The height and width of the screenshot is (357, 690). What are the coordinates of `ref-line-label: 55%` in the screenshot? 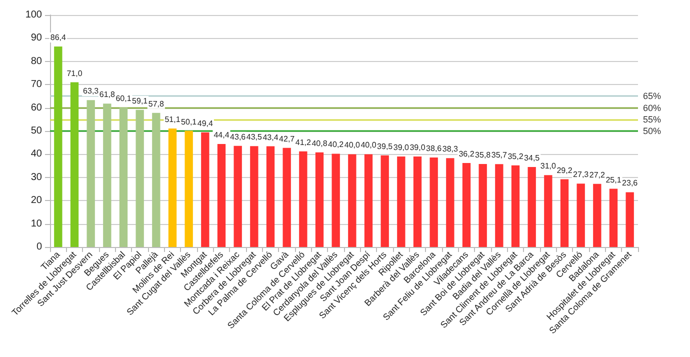 It's located at (652, 119).